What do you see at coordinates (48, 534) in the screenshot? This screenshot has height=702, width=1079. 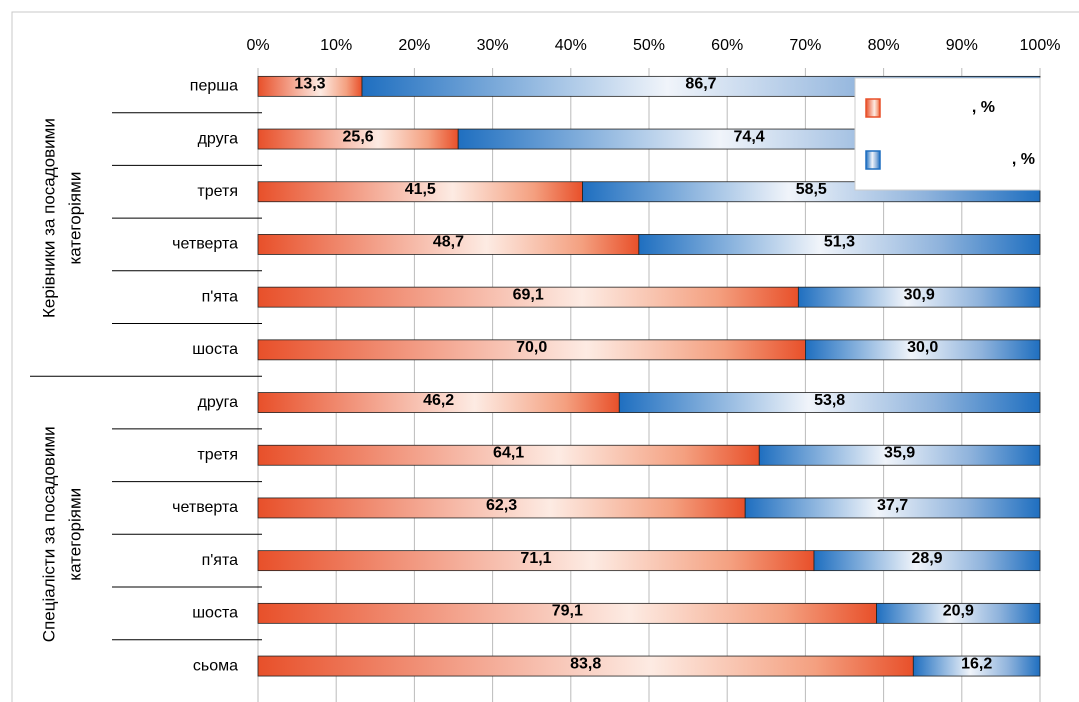 I see `group-label: Спеціалісти за посадовими` at bounding box center [48, 534].